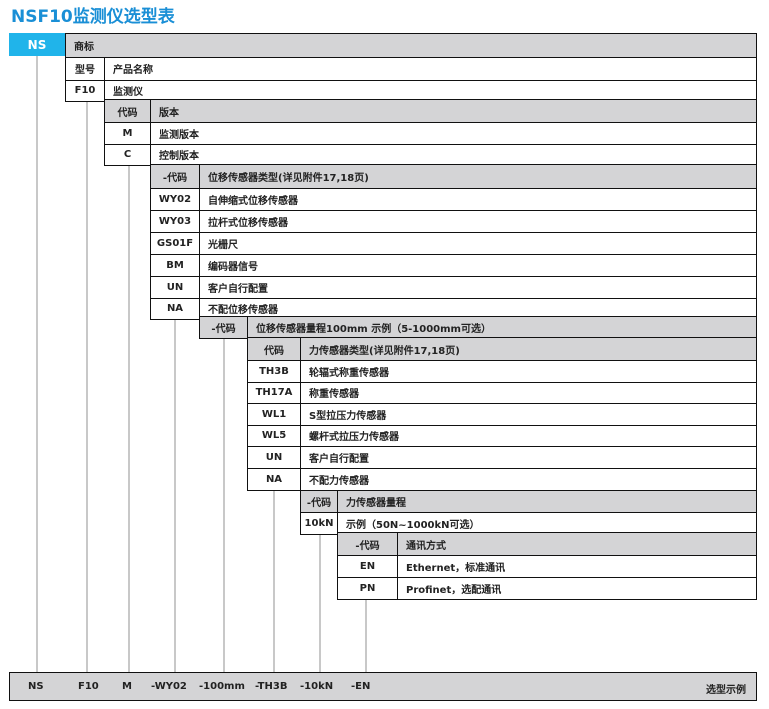  Describe the element at coordinates (349, 373) in the screenshot. I see `description-cell: 轮辐式称重传感器` at that location.